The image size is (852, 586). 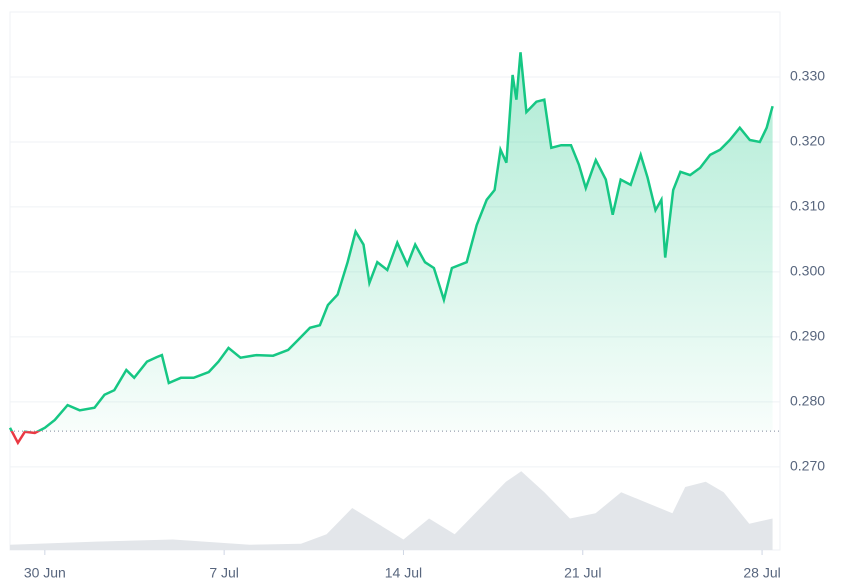 What do you see at coordinates (807, 141) in the screenshot?
I see `y-tick-label: 0.320` at bounding box center [807, 141].